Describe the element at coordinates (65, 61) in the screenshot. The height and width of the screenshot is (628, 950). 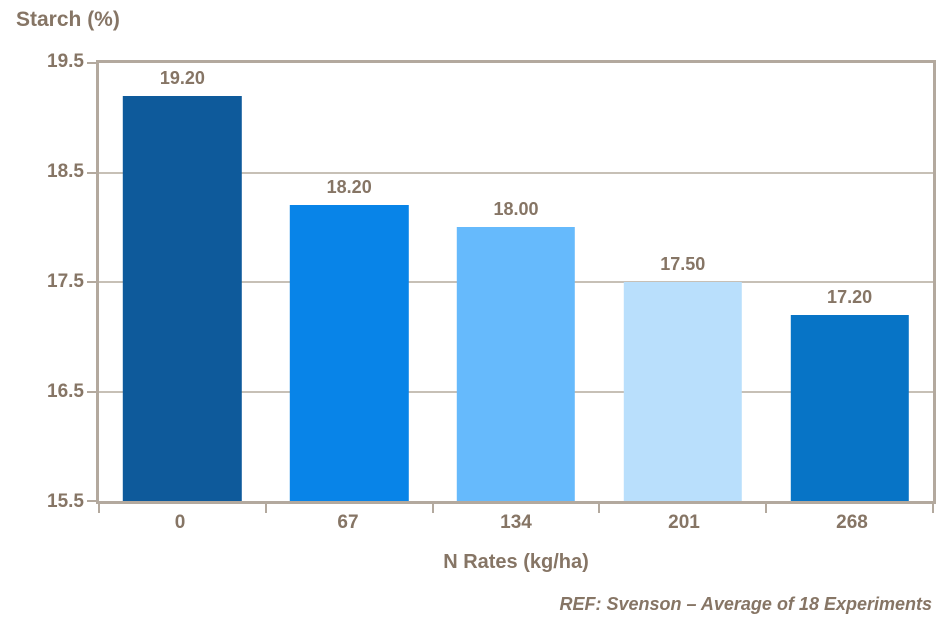
I see `y-tick-label: 19.5` at that location.